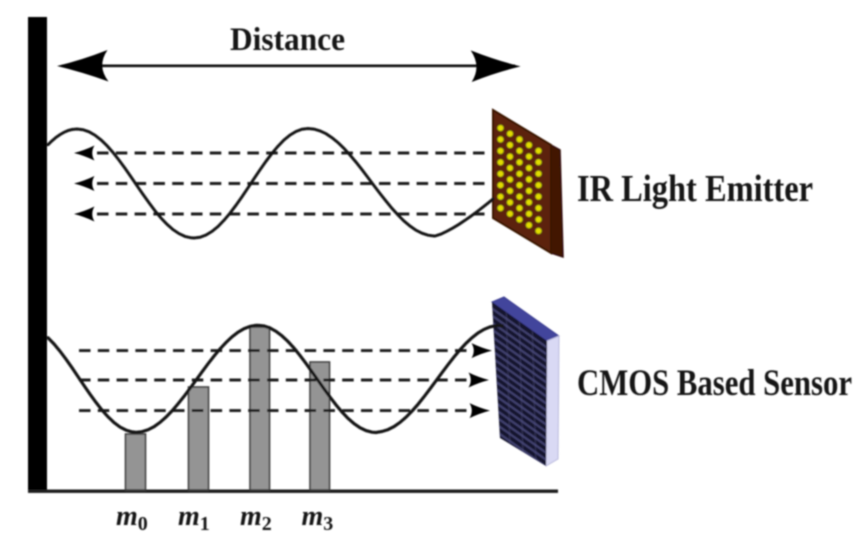 The height and width of the screenshot is (560, 867). What do you see at coordinates (132, 518) in the screenshot?
I see `svg-text: m0` at bounding box center [132, 518].